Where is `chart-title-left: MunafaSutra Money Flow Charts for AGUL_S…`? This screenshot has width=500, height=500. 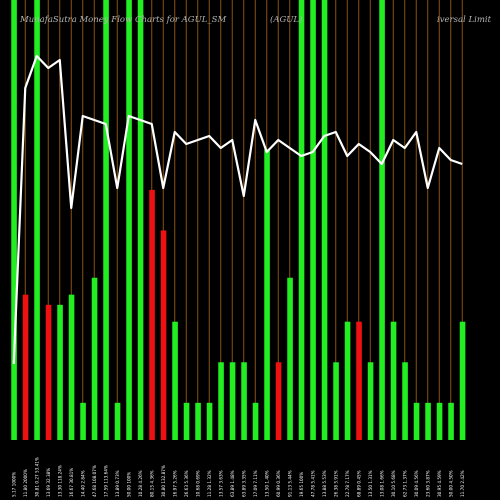 chart-title-left: MunafaSutra Money Flow Charts for AGUL_S… is located at coordinates (122, 20).